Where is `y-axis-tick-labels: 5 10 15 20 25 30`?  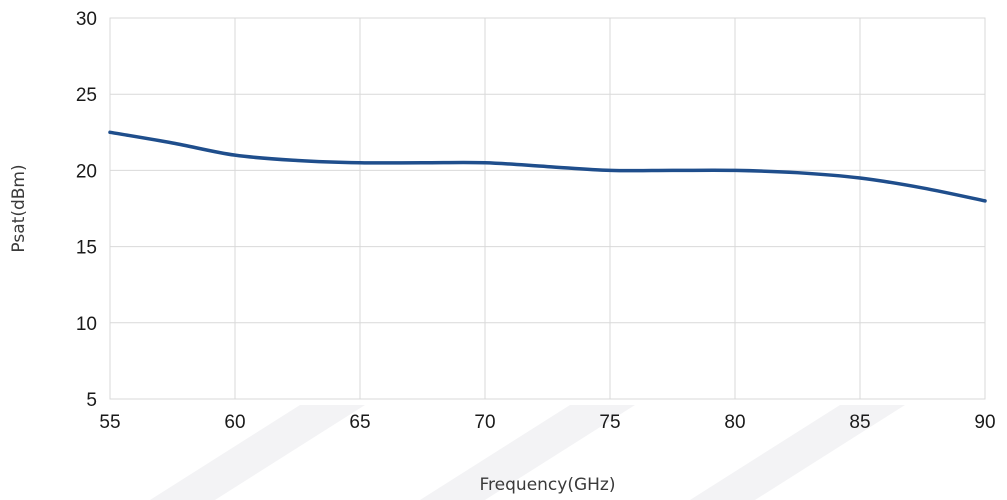 y-axis-tick-labels: 5 10 15 20 25 30 is located at coordinates (86, 210).